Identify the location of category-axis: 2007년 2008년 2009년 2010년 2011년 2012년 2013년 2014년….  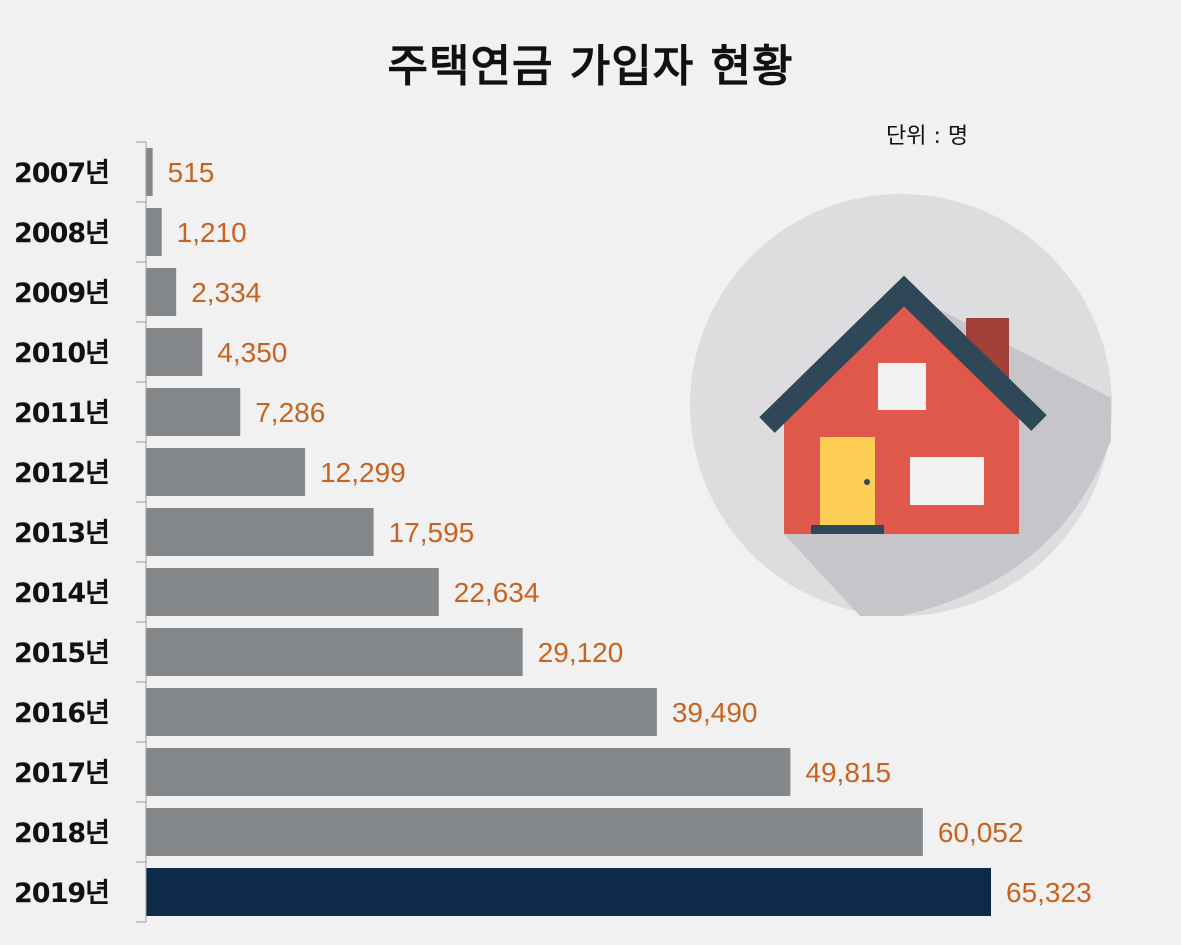
(80, 532).